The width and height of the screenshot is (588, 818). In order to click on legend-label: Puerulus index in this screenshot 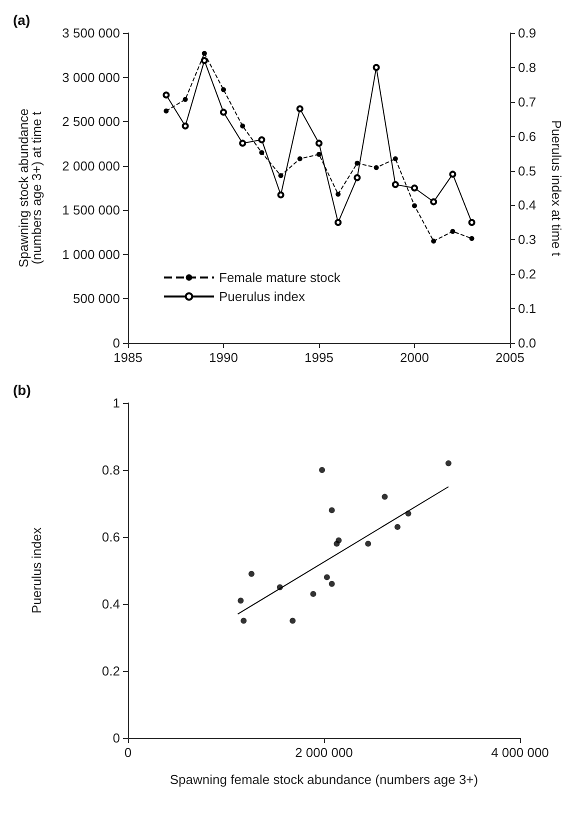, I will do `click(262, 296)`.